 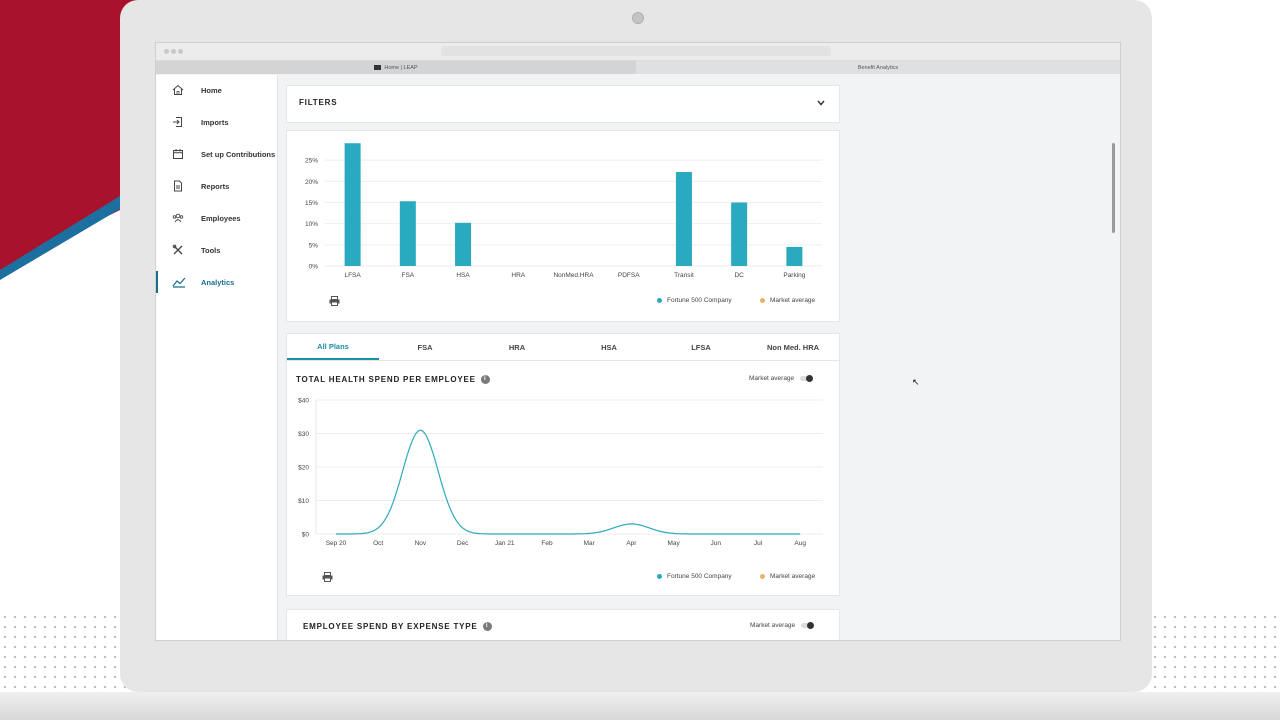 I want to click on browser-toolbar, so click(x=638, y=52).